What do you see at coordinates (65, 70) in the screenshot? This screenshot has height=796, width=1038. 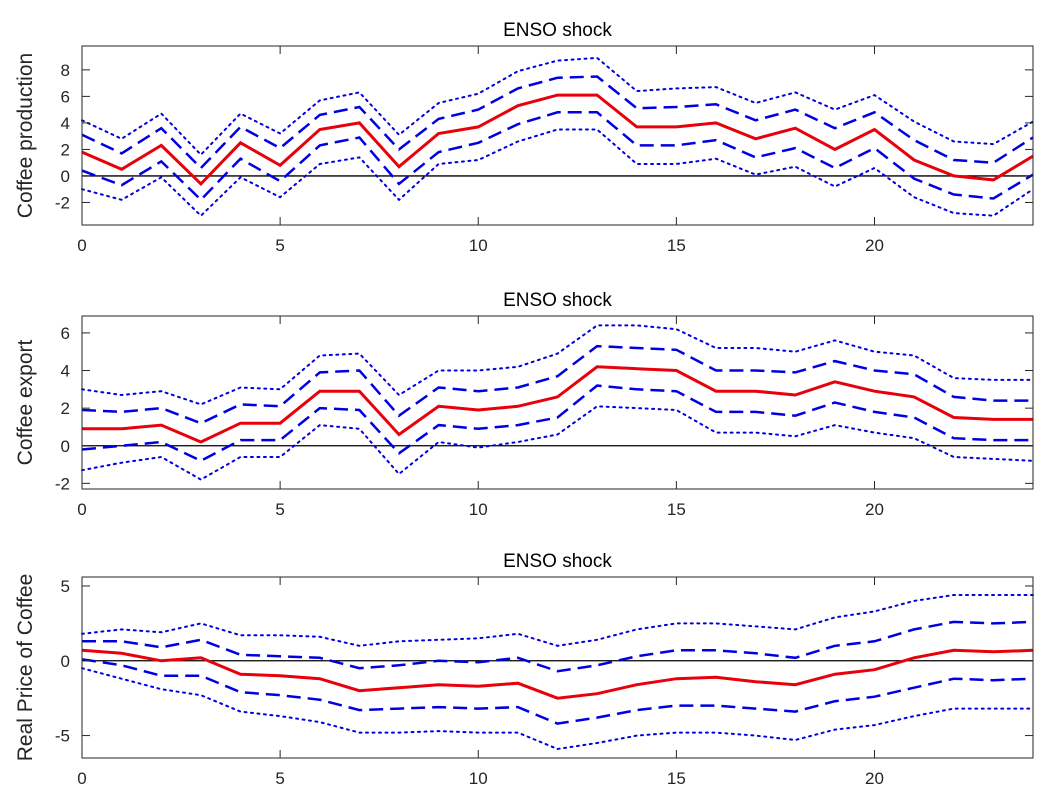 I see `y-tick-label: 8` at bounding box center [65, 70].